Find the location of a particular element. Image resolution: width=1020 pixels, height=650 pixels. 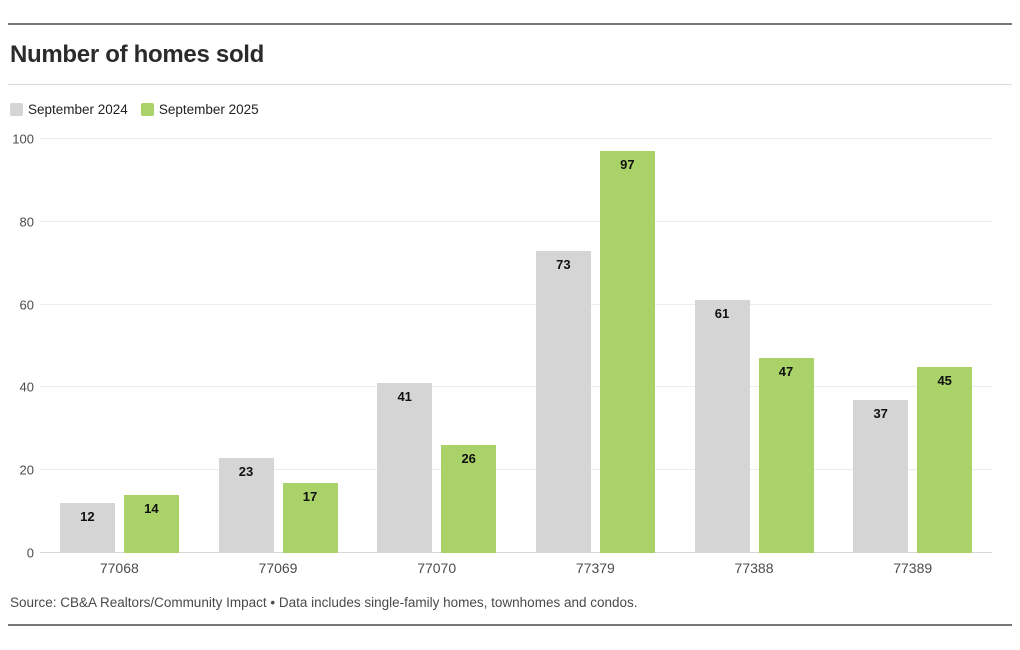

x-tick-label-77388: 77388 is located at coordinates (754, 568).